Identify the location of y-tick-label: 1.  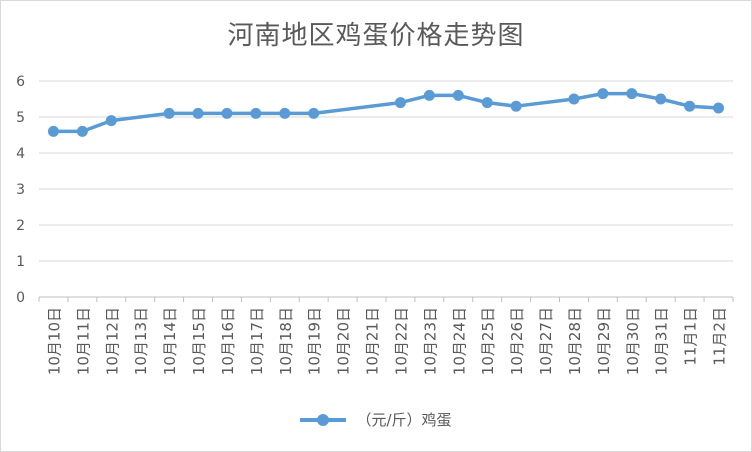
(20, 262).